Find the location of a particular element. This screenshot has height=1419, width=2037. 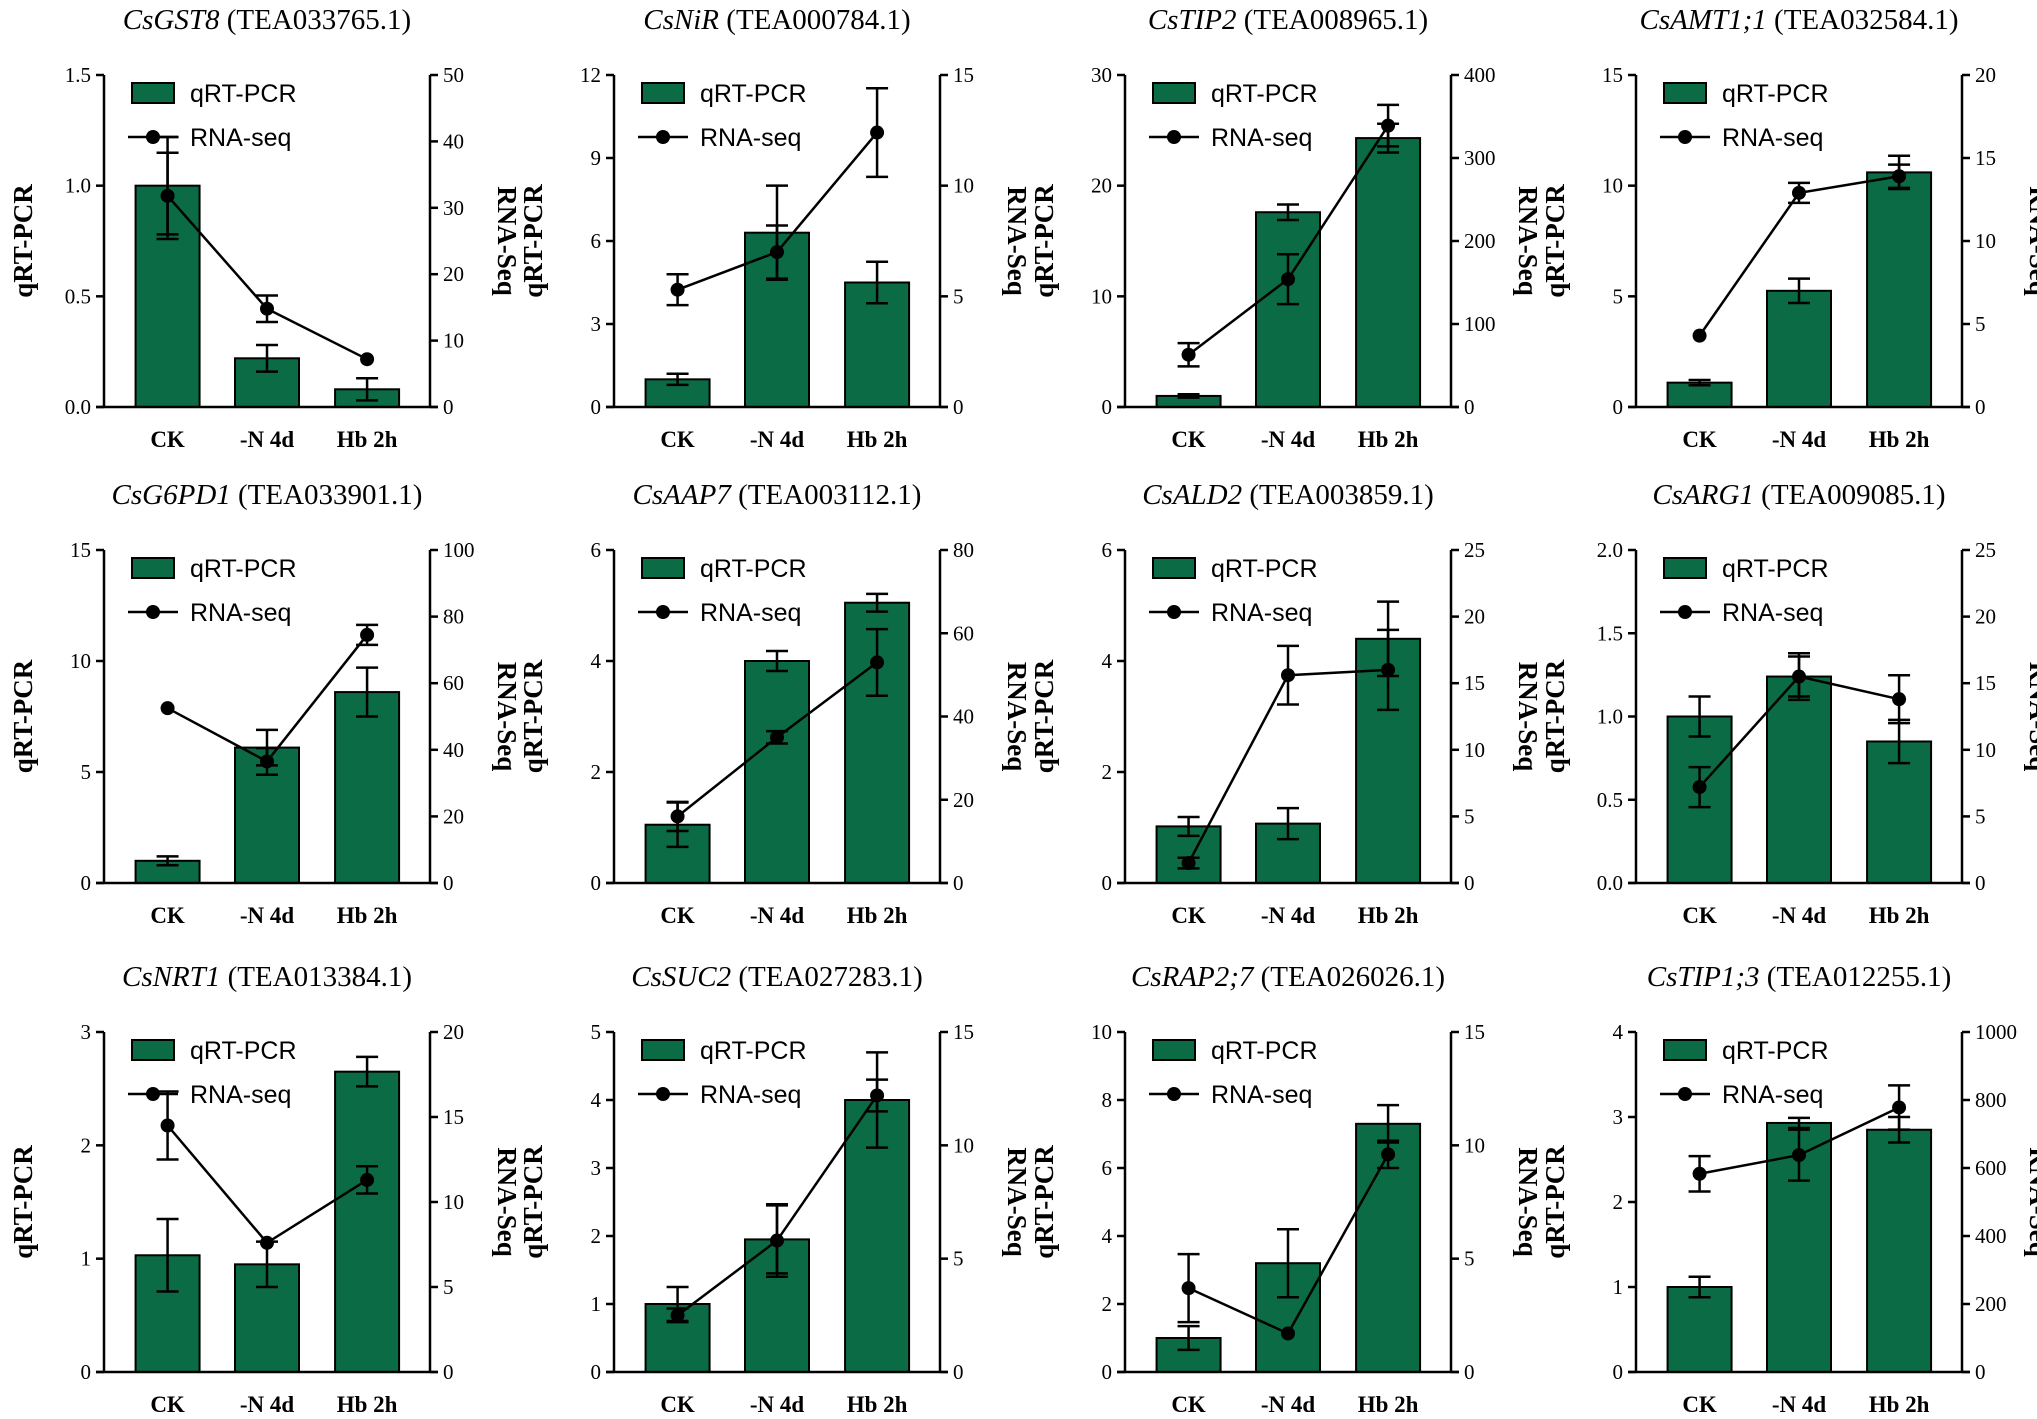

right-tick-label: 100 is located at coordinates (1480, 324).